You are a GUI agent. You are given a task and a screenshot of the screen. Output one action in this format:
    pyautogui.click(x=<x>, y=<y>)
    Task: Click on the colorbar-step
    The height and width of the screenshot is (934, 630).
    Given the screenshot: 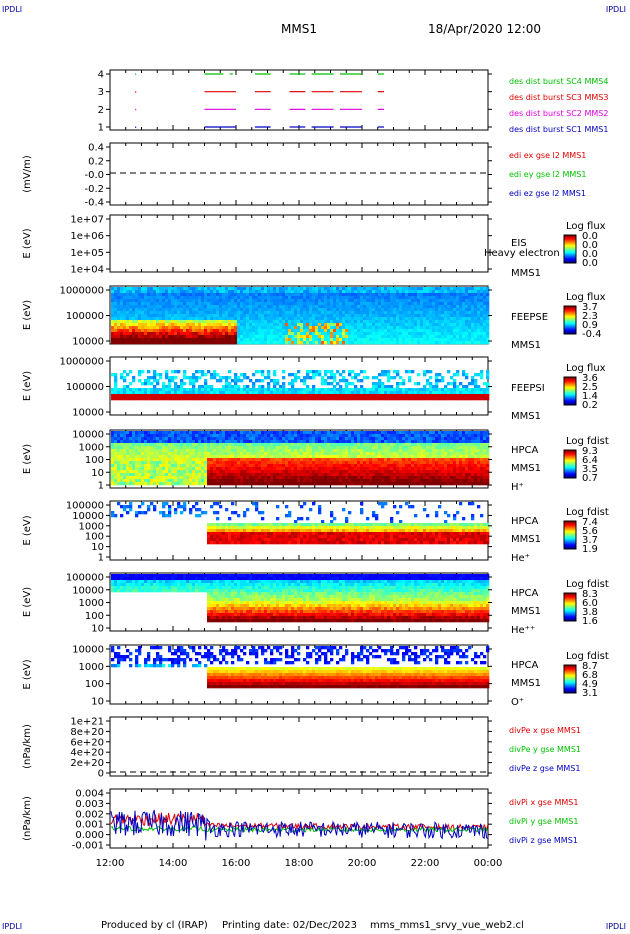 What is the action you would take?
    pyautogui.click(x=570, y=317)
    